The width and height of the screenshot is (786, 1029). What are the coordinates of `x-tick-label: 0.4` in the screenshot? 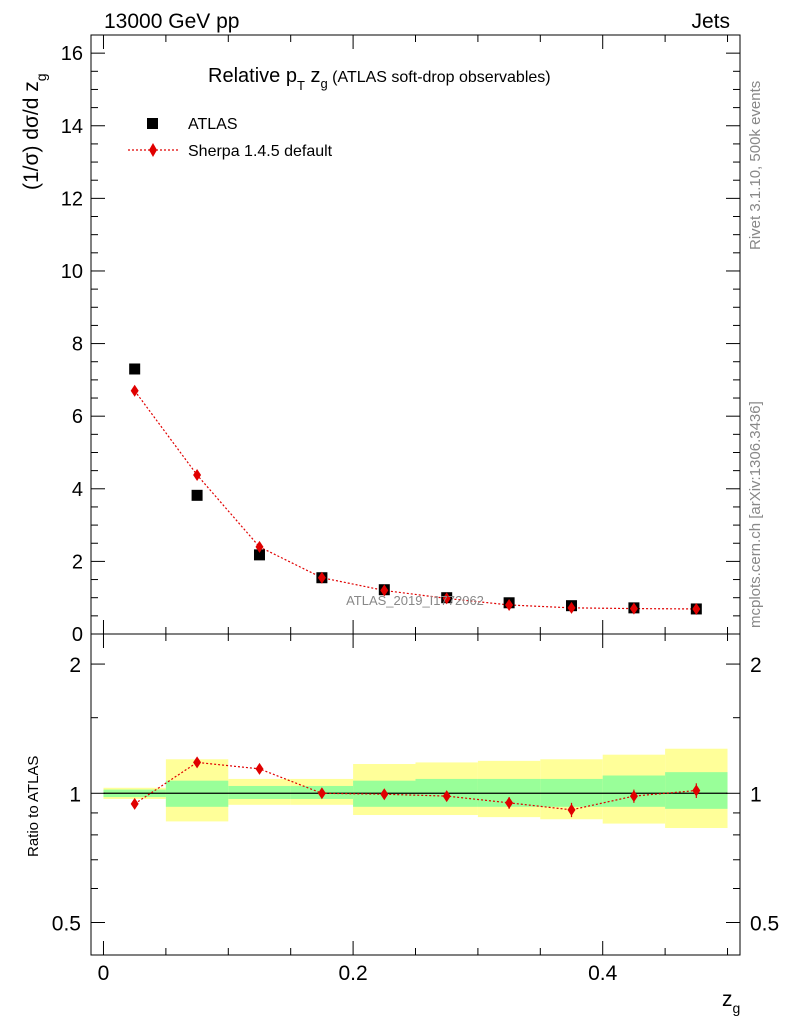 It's located at (603, 973).